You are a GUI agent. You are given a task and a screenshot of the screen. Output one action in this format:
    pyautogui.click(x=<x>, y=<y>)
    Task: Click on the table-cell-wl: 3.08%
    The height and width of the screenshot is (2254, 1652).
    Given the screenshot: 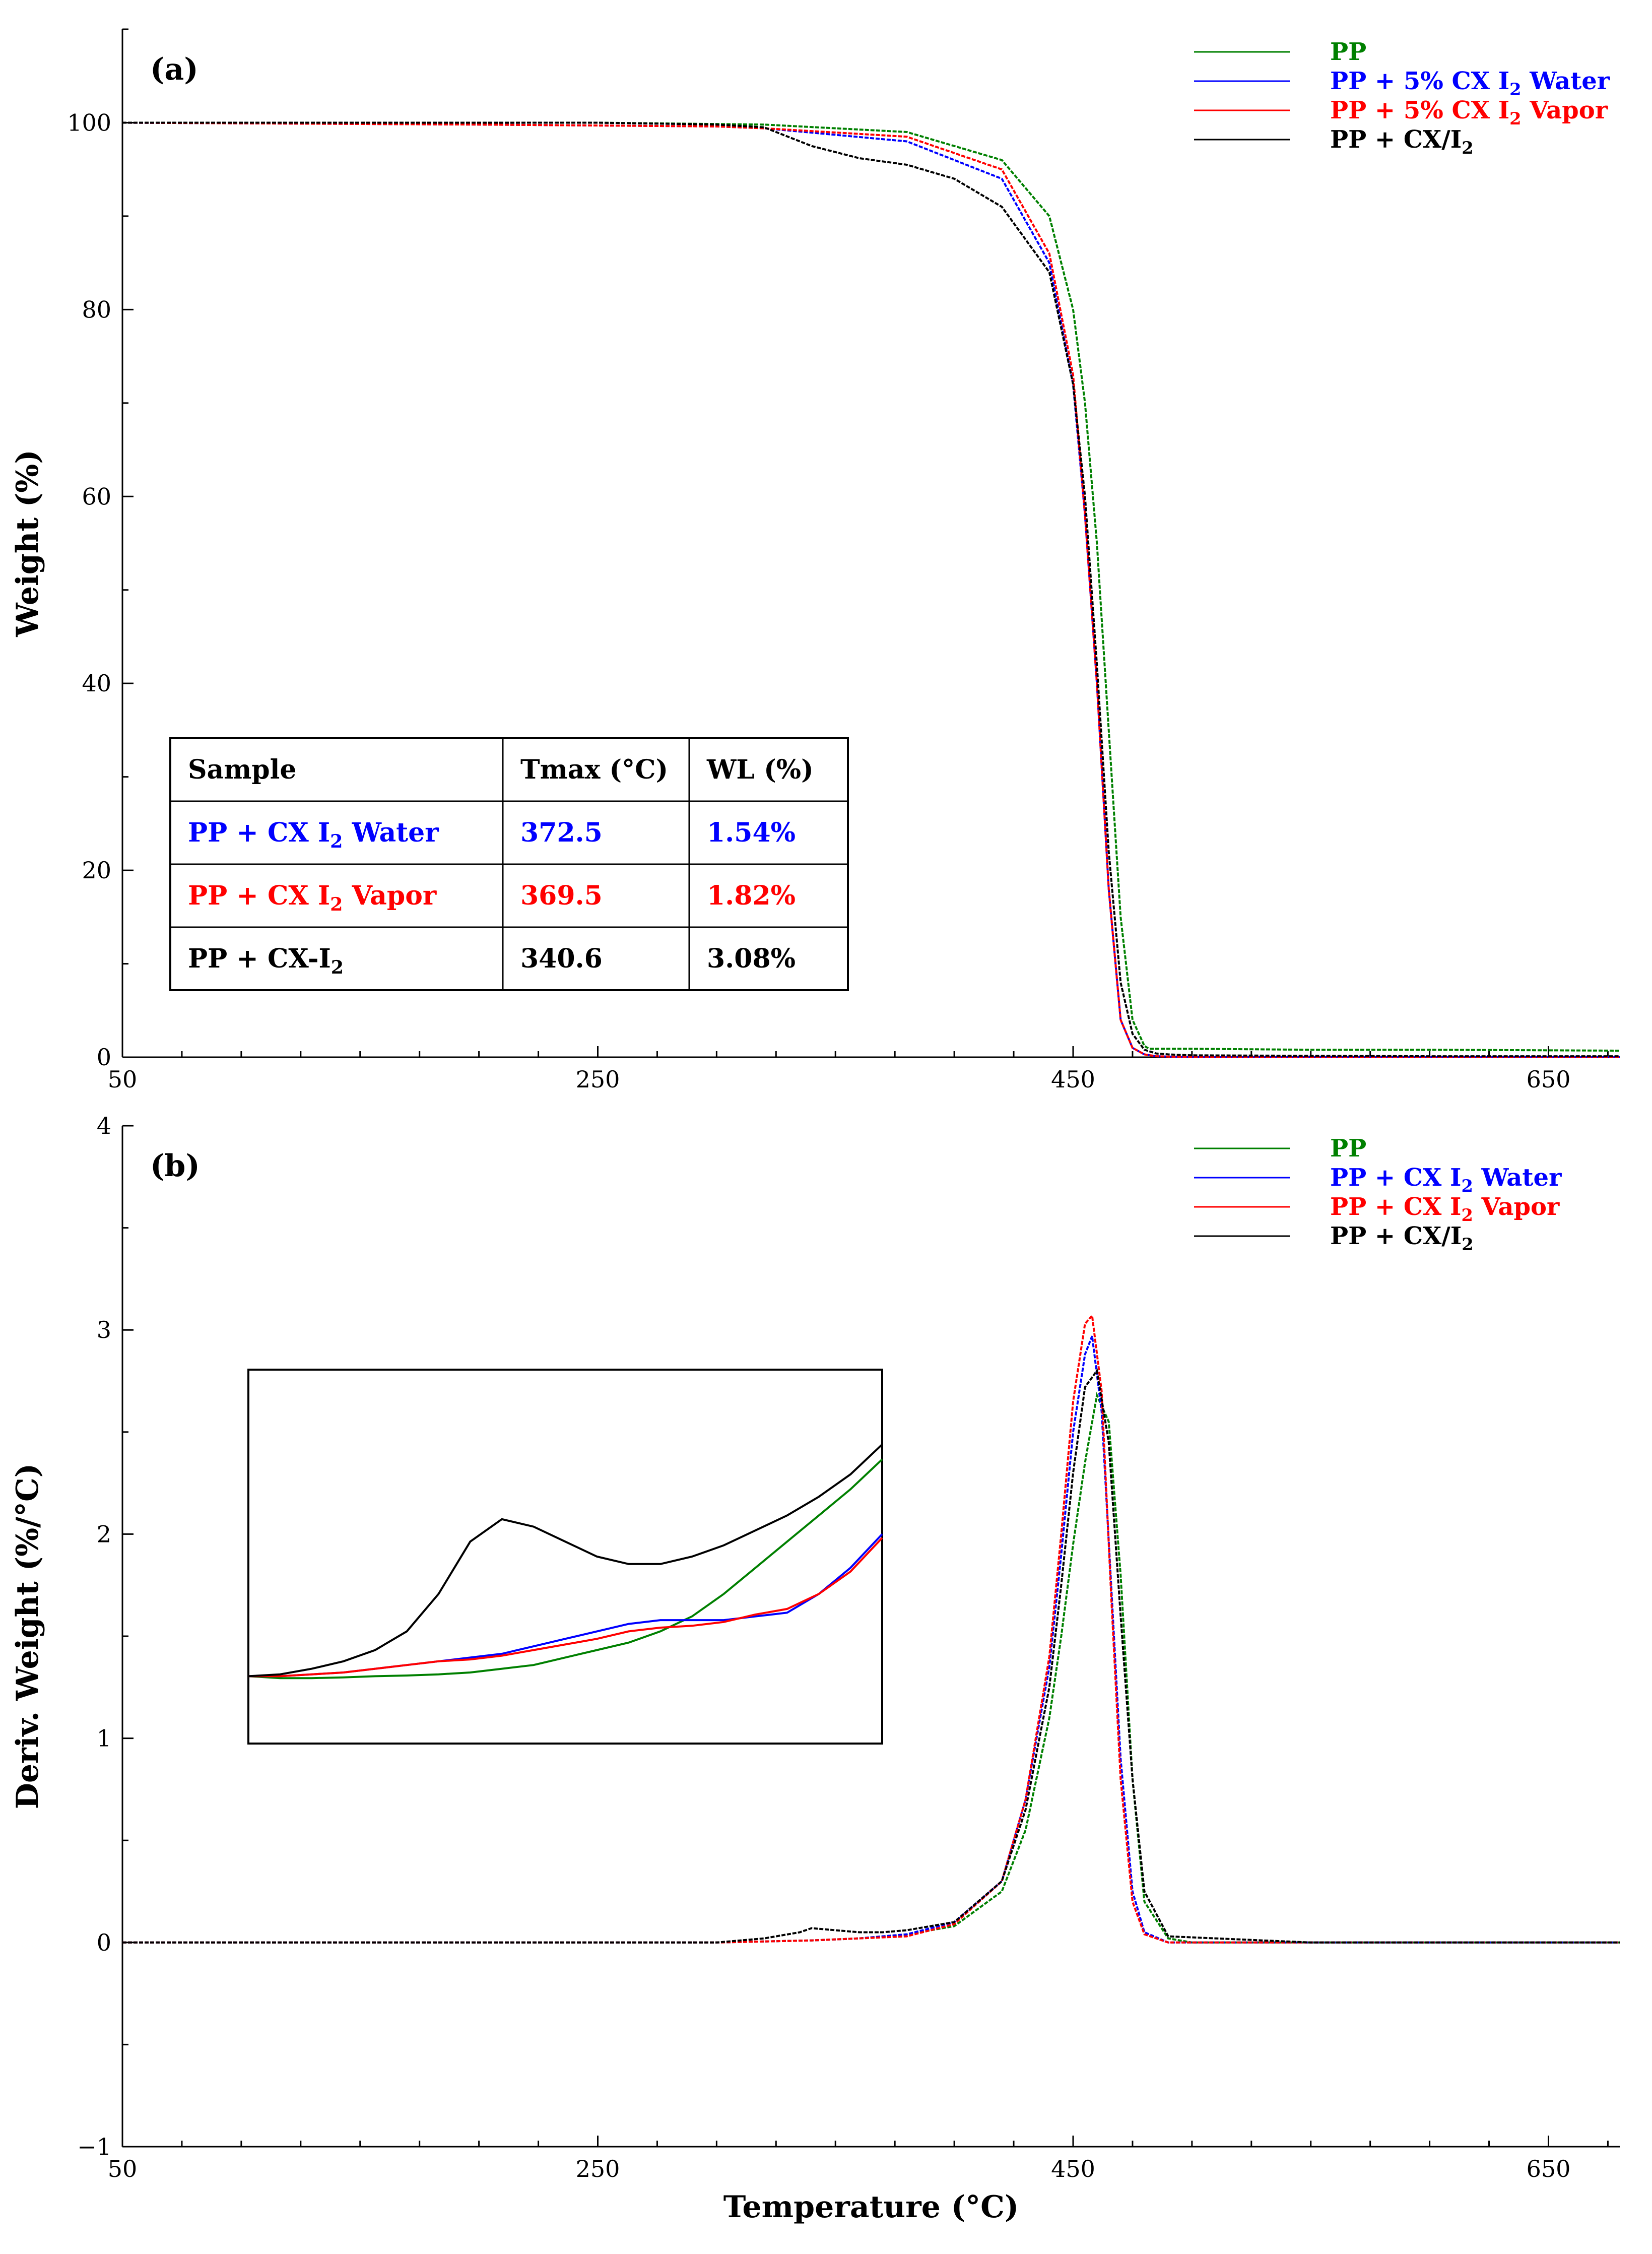 What is the action you would take?
    pyautogui.click(x=751, y=958)
    